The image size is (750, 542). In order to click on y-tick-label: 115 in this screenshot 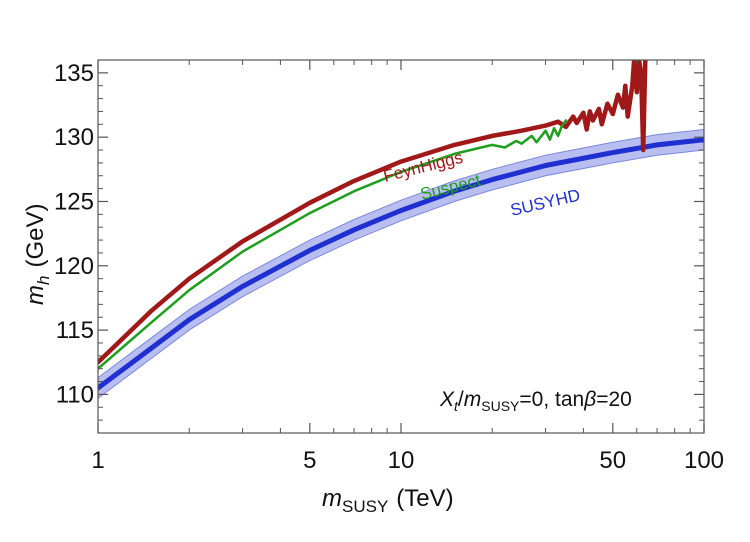, I will do `click(75, 330)`.